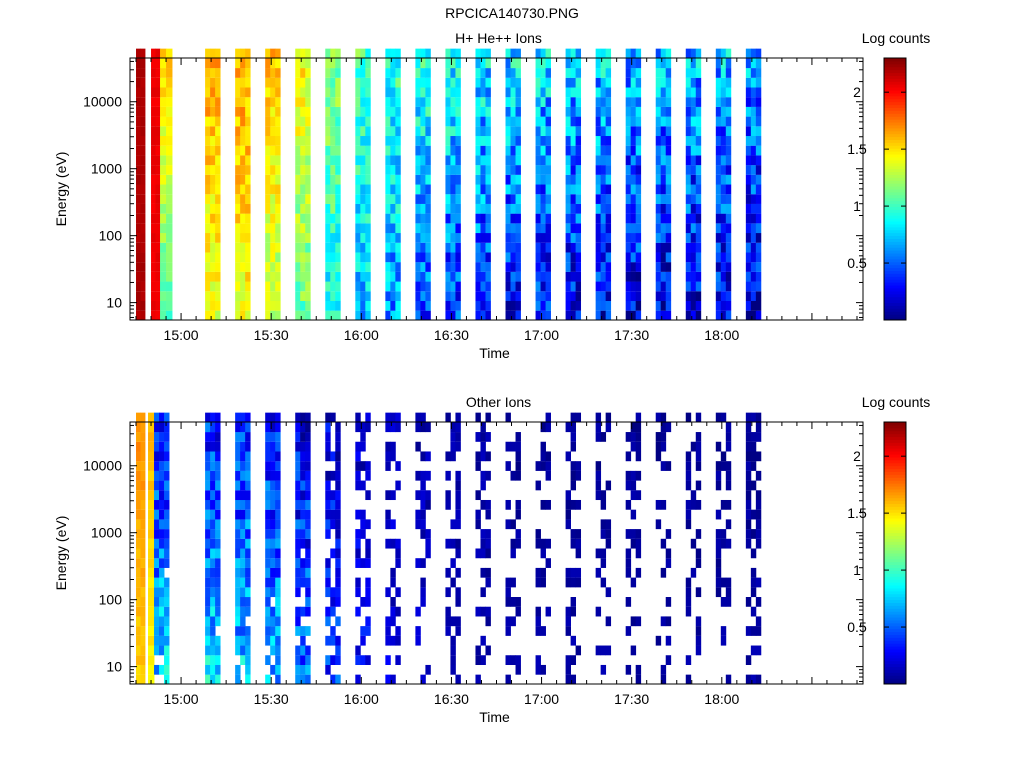 This screenshot has width=1024, height=773. I want to click on colorbar-tick-label: 2, so click(857, 456).